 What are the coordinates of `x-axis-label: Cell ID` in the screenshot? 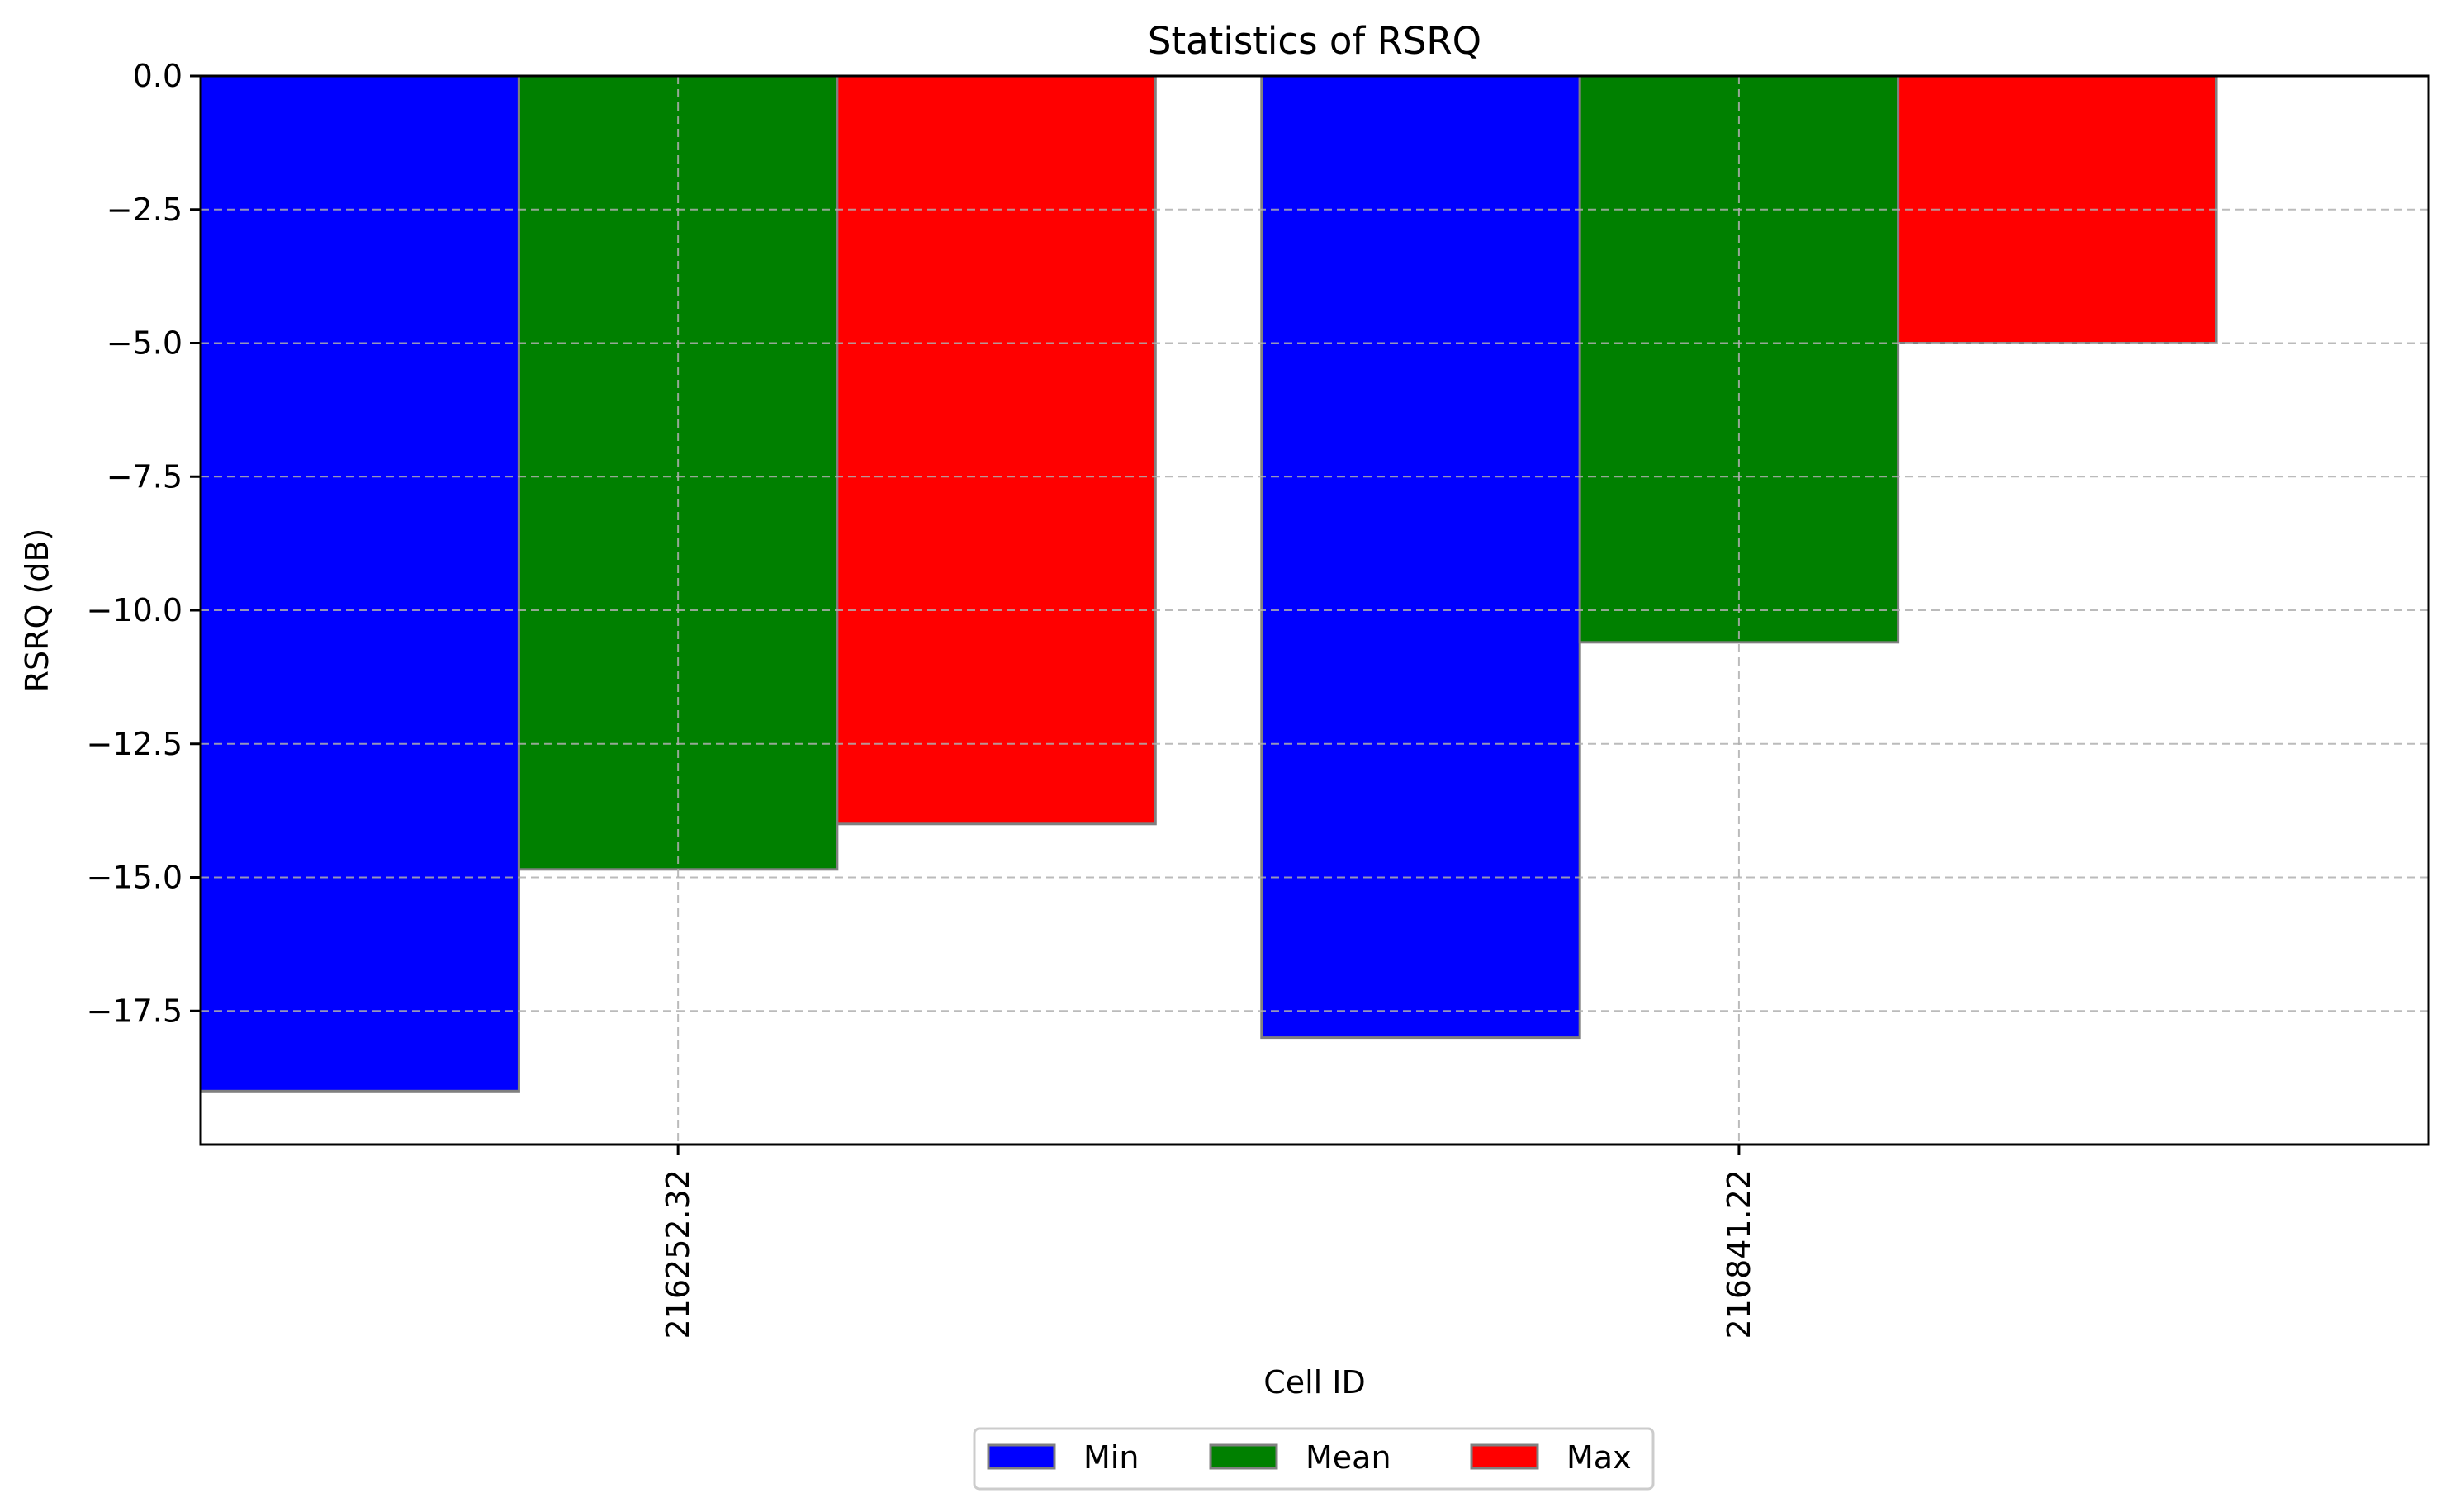 It's located at (1315, 1382).